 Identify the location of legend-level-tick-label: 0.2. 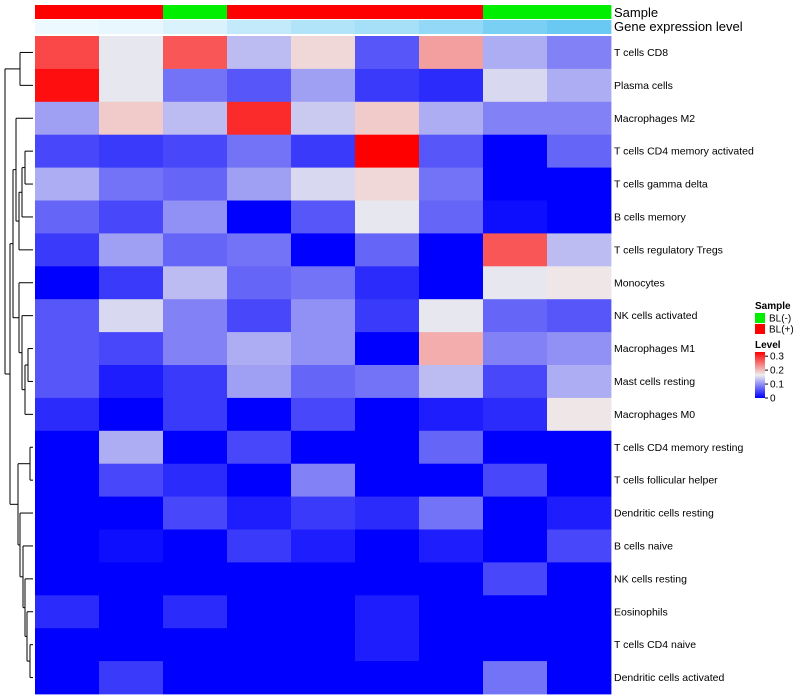
(777, 371).